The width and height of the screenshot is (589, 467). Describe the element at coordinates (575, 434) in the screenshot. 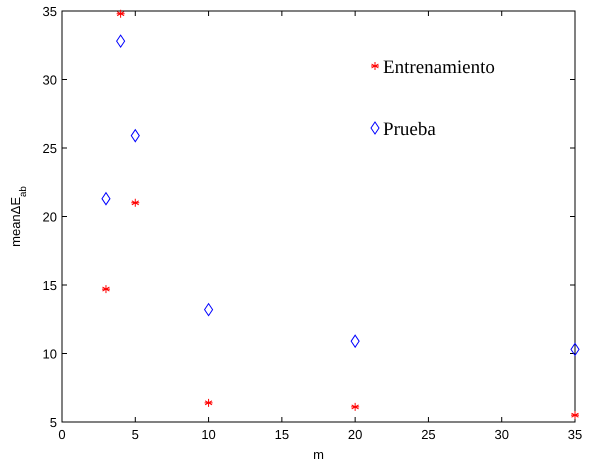

I see `x-tick-label: 35` at that location.